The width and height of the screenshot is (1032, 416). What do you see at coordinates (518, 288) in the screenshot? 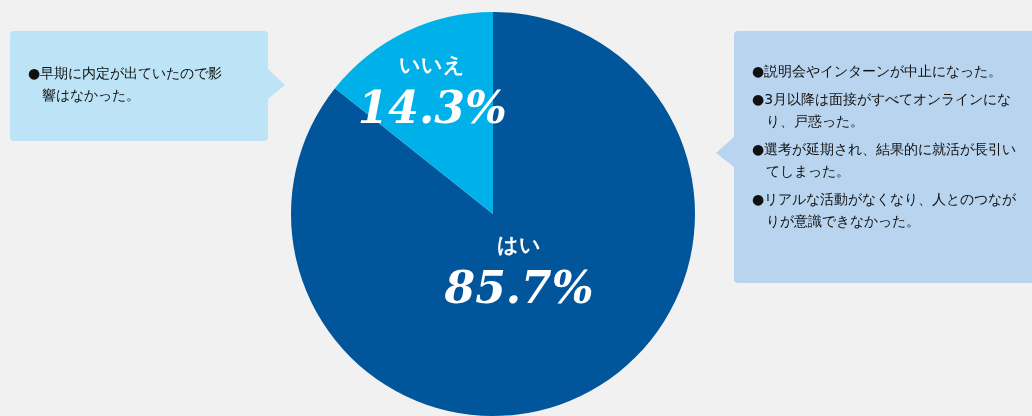
I see `data-label: 85.7%` at bounding box center [518, 288].